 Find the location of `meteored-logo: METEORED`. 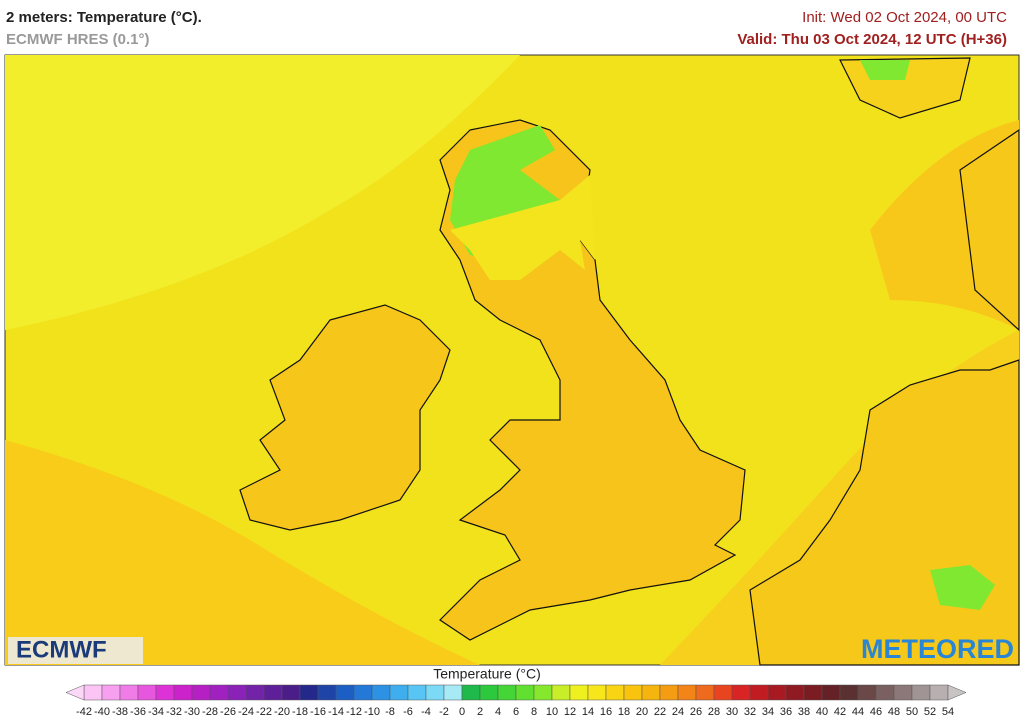

meteored-logo: METEORED is located at coordinates (937, 649).